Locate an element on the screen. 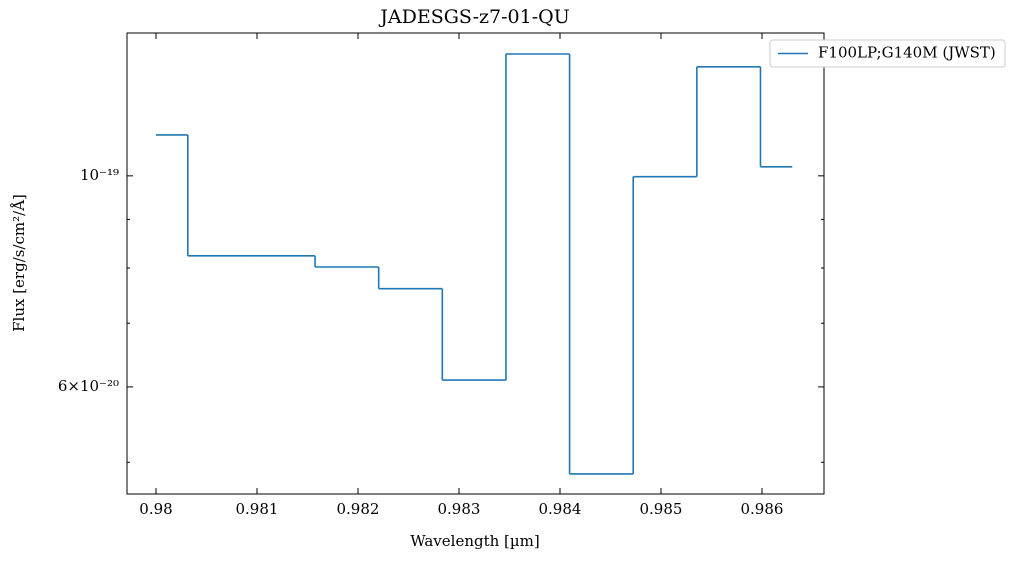 This screenshot has height=562, width=1014. y-tick-label: 6×10⁻²⁰ is located at coordinates (88, 386).